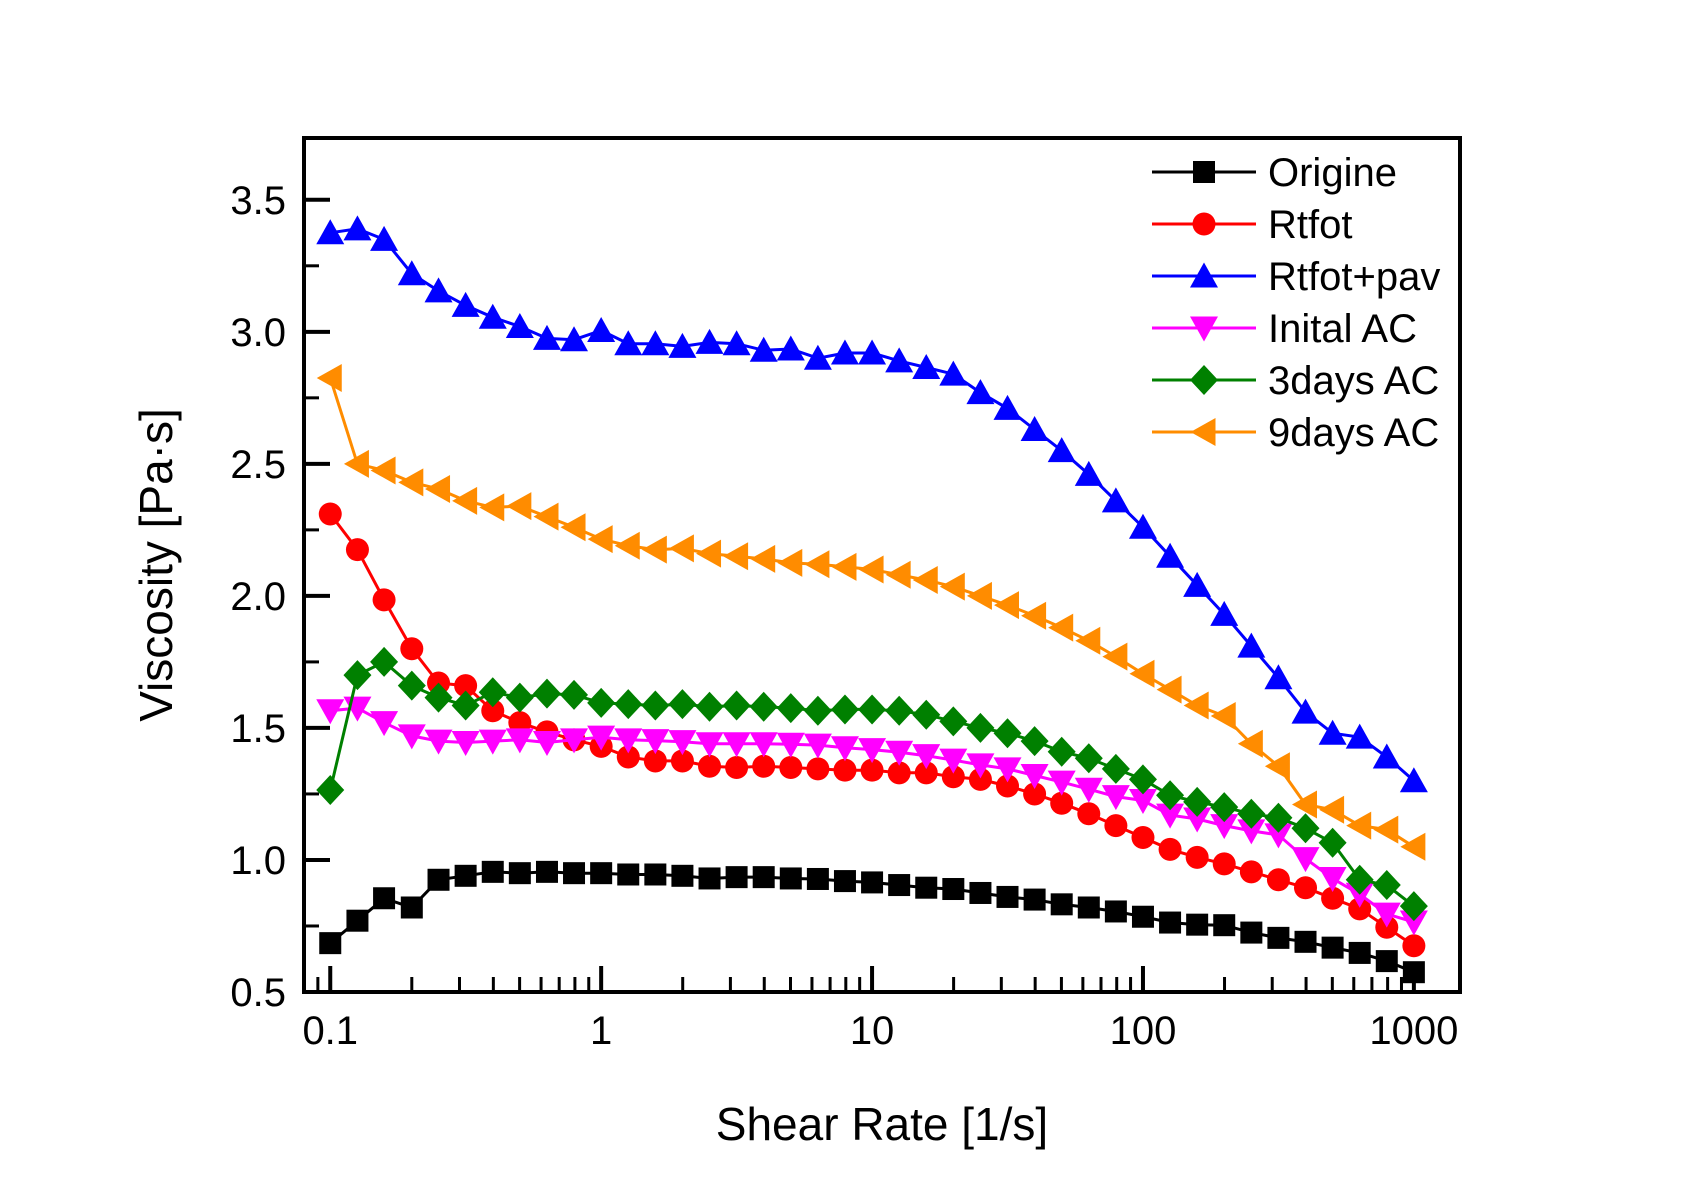  Describe the element at coordinates (1284, 329) in the screenshot. I see `legend-item-inital-ac: Inital AC` at that location.